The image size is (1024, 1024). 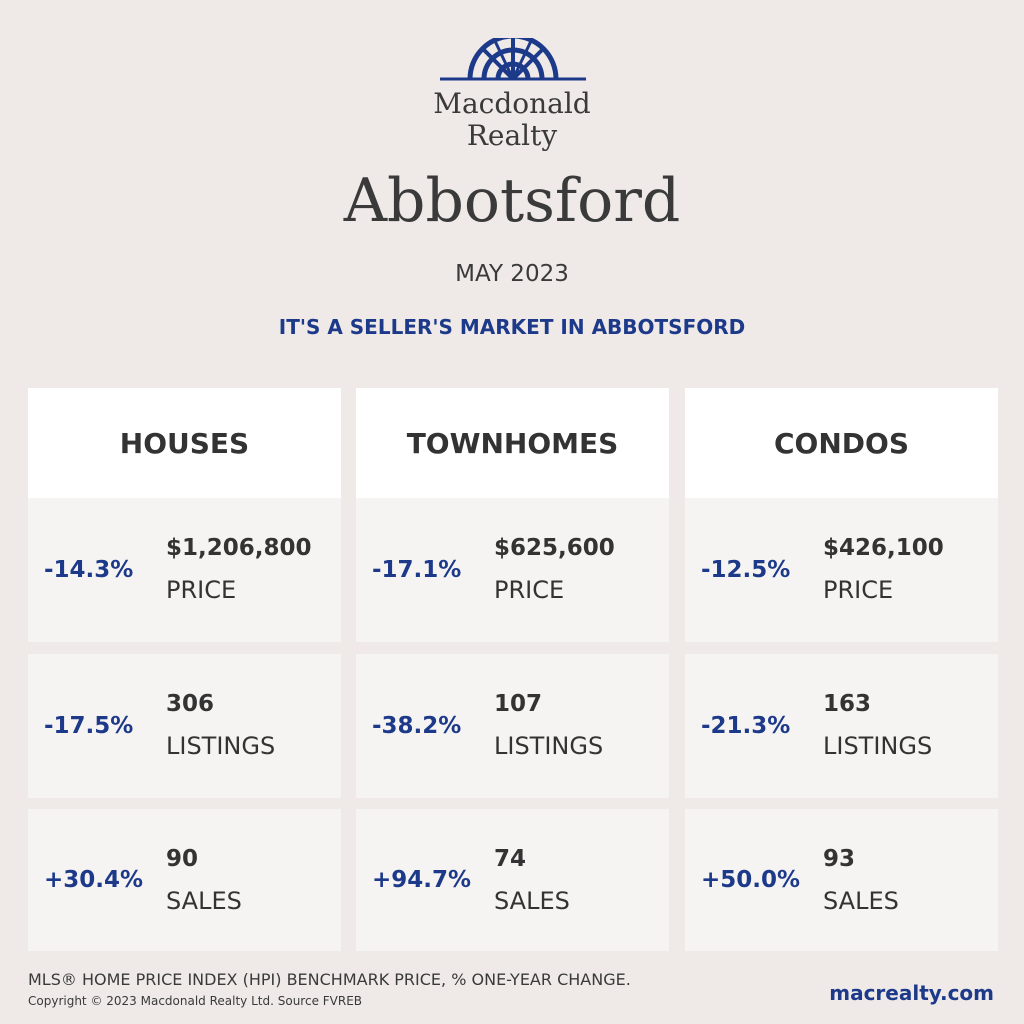 What do you see at coordinates (184, 570) in the screenshot?
I see `stat-cell-price: -14.3% $1,206,800 PRICE` at bounding box center [184, 570].